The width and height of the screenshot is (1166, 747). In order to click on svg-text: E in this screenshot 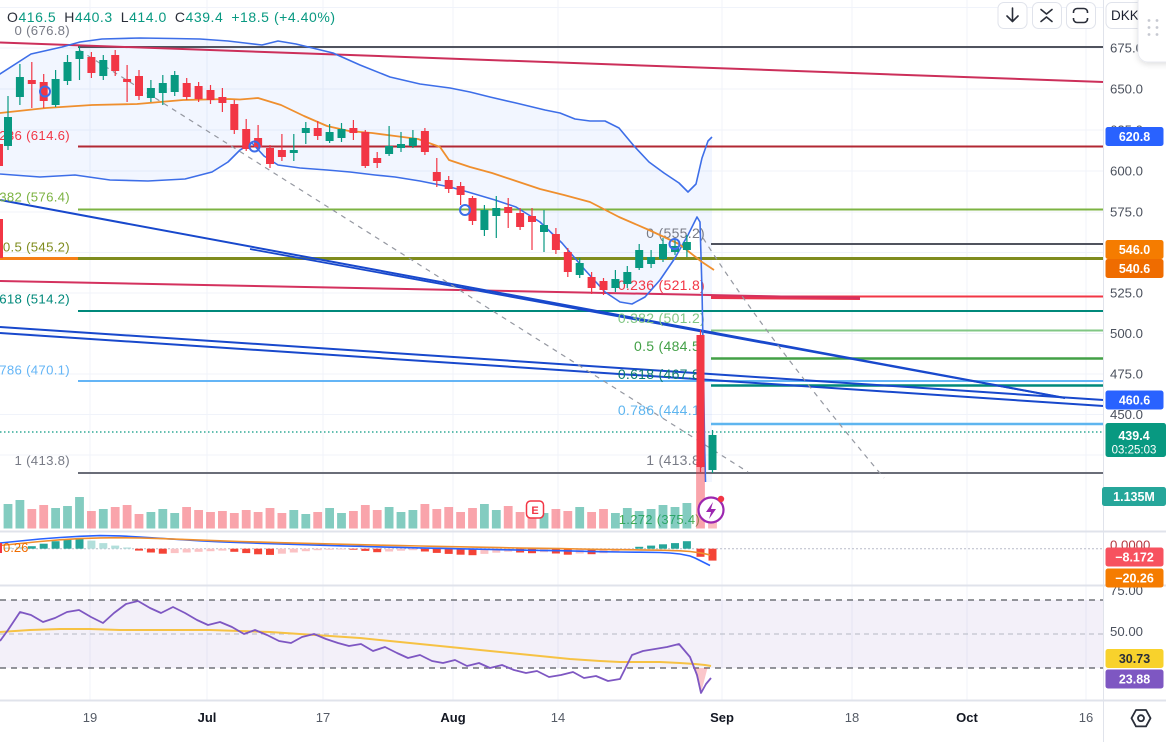, I will do `click(534, 511)`.